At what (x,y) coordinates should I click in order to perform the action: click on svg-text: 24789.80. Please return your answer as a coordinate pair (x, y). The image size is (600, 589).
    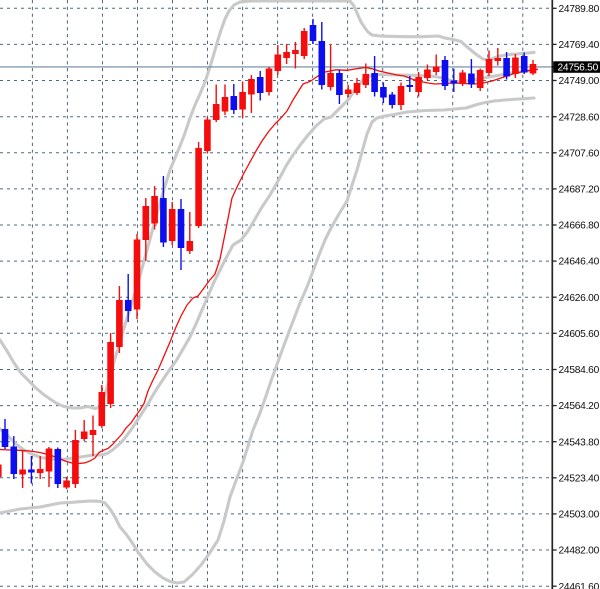
    Looking at the image, I should click on (579, 9).